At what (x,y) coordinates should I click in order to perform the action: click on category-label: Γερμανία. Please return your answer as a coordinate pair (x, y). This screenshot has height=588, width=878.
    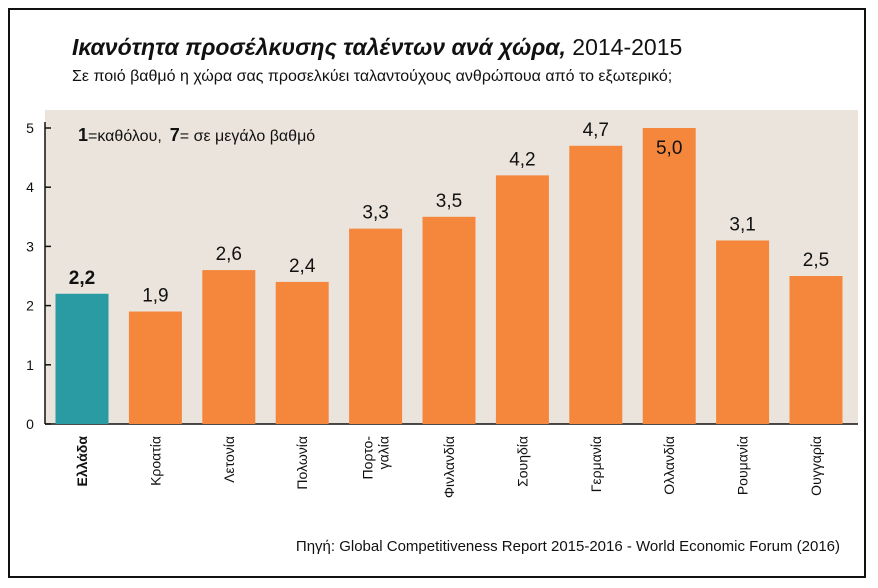
    Looking at the image, I should click on (596, 464).